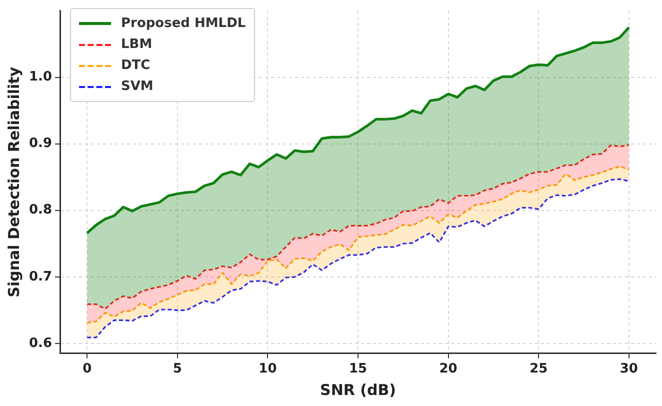  Describe the element at coordinates (13, 182) in the screenshot. I see `y-axis-title: Signal Detection Reliability` at that location.